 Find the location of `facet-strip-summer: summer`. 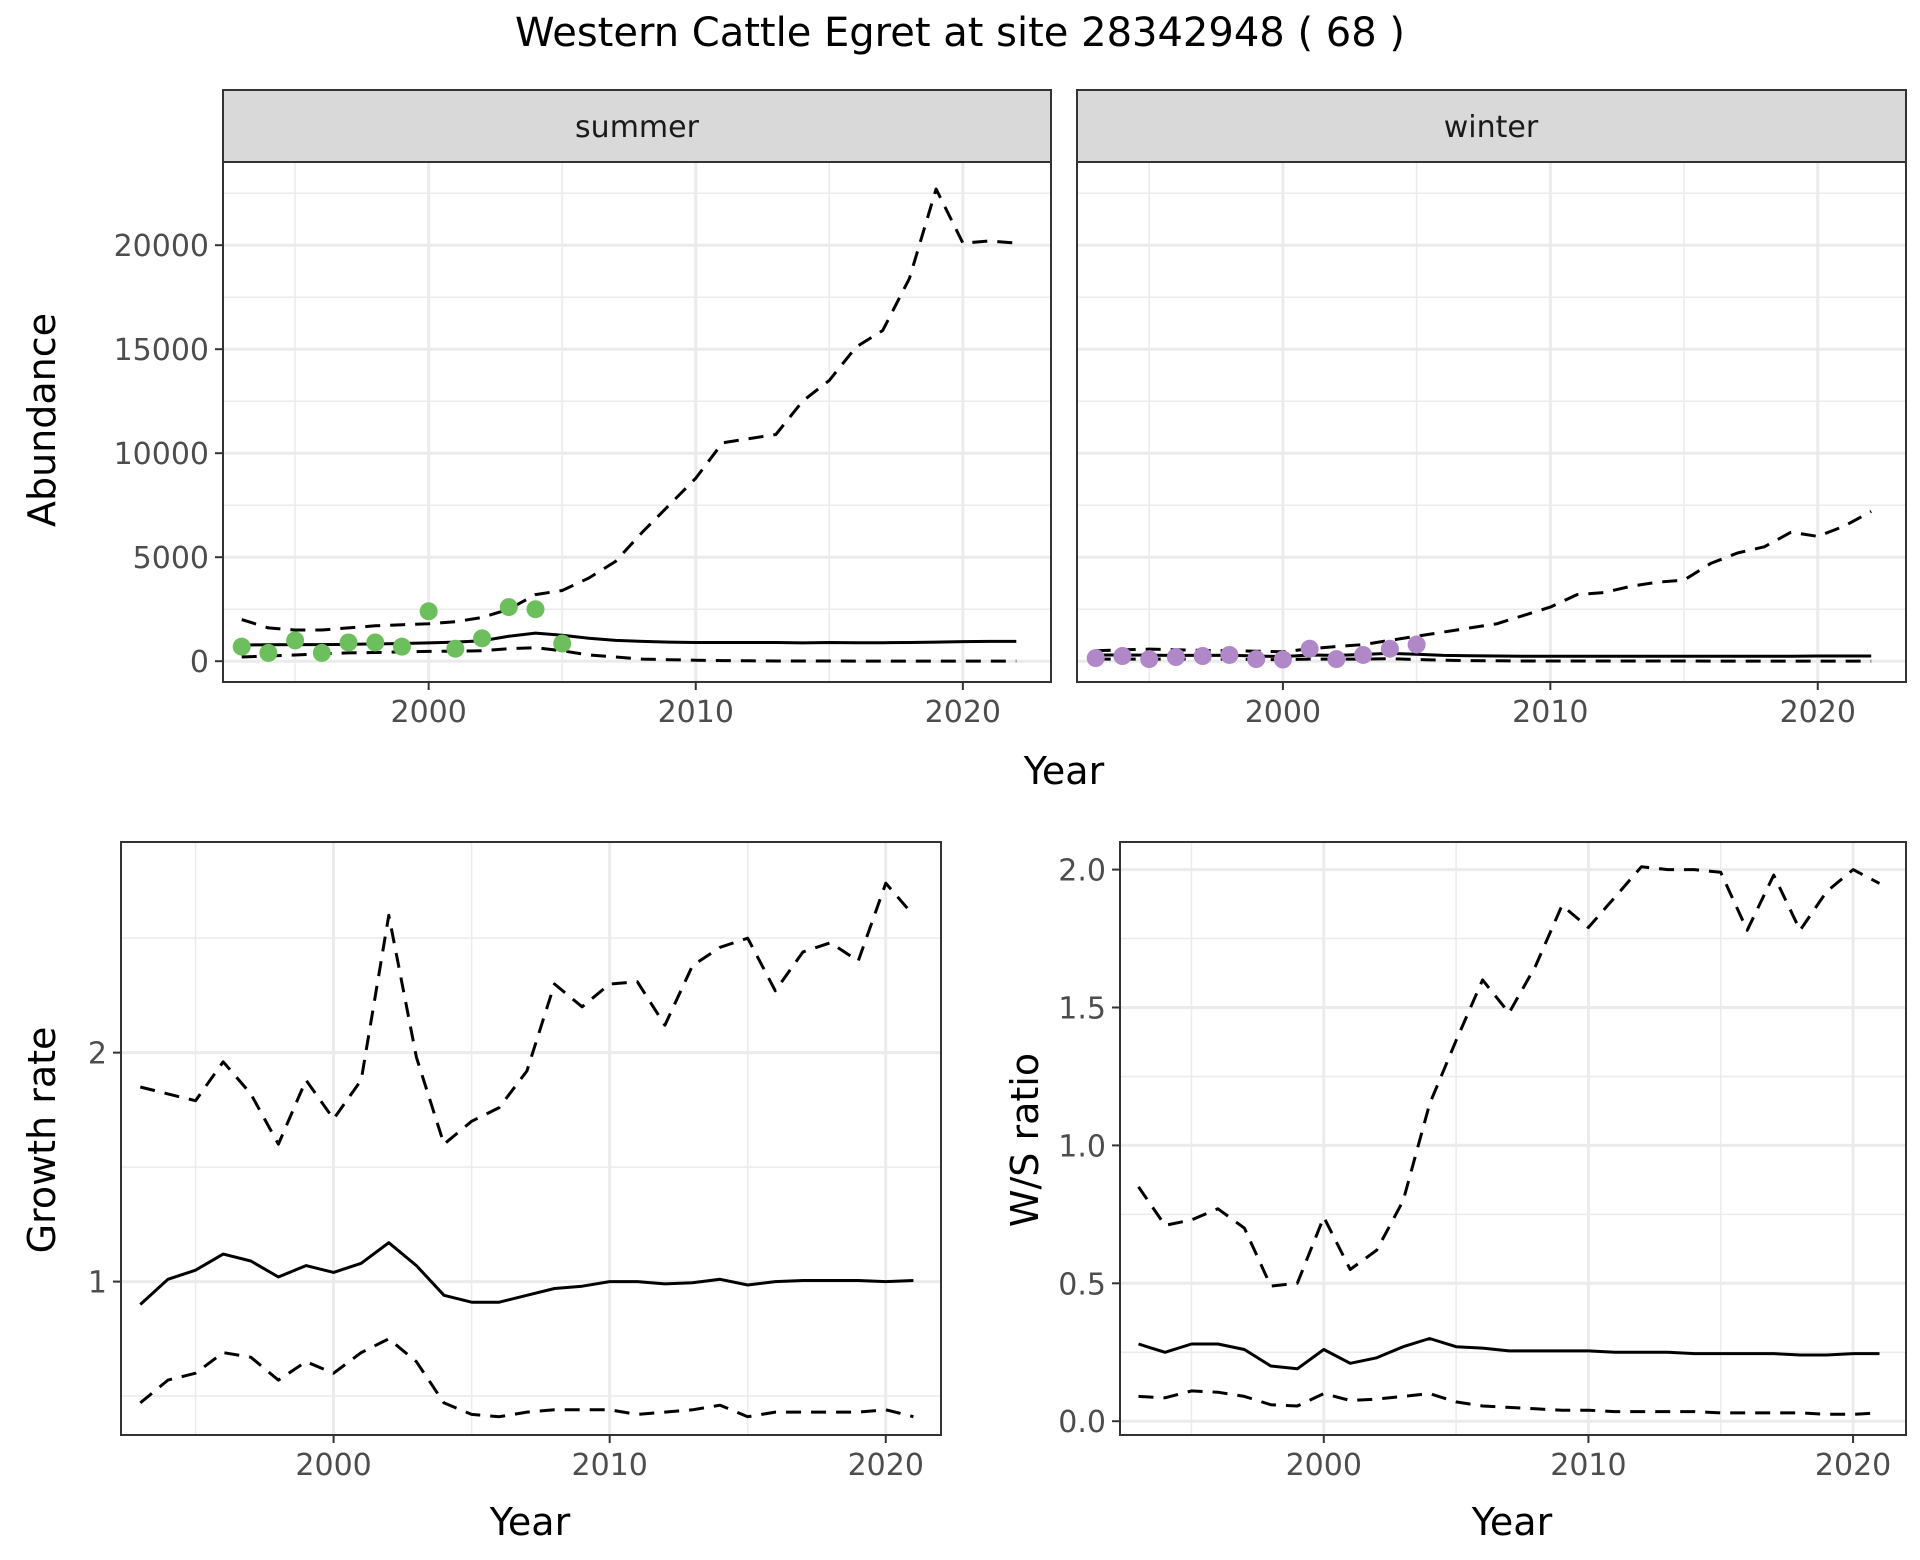

facet-strip-summer: summer is located at coordinates (637, 126).